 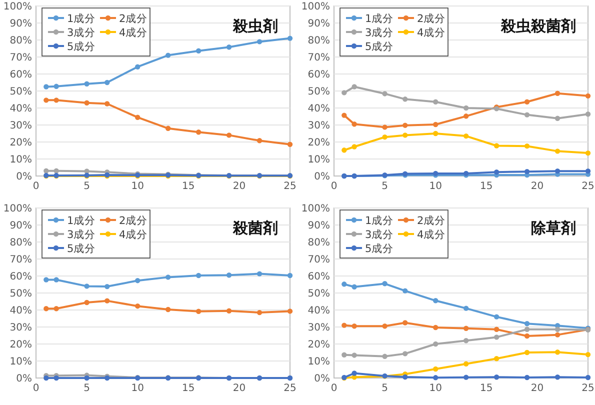 I want to click on x-tick-label: 10, so click(x=137, y=186).